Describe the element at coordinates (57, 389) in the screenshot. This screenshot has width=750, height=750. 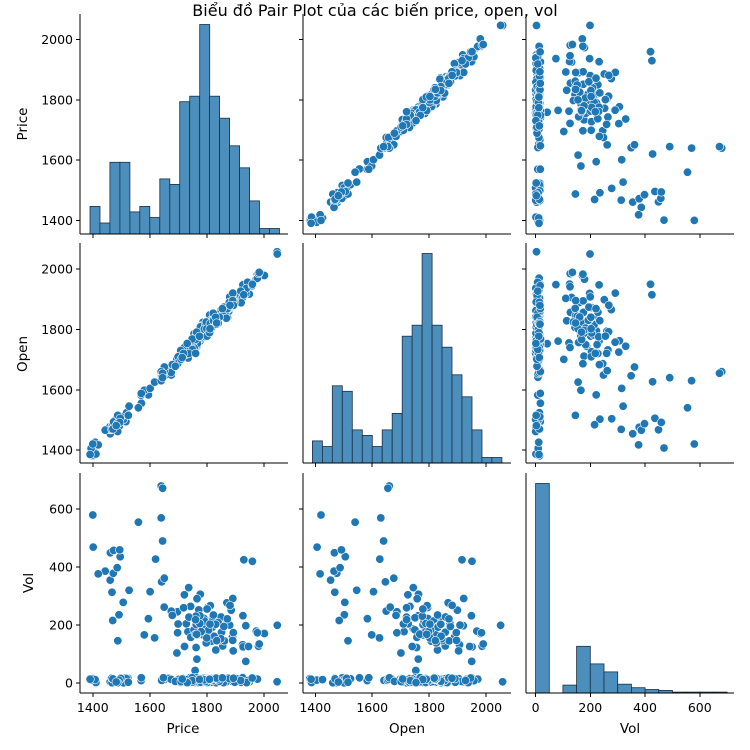
I see `y-tick-label: 1600` at that location.